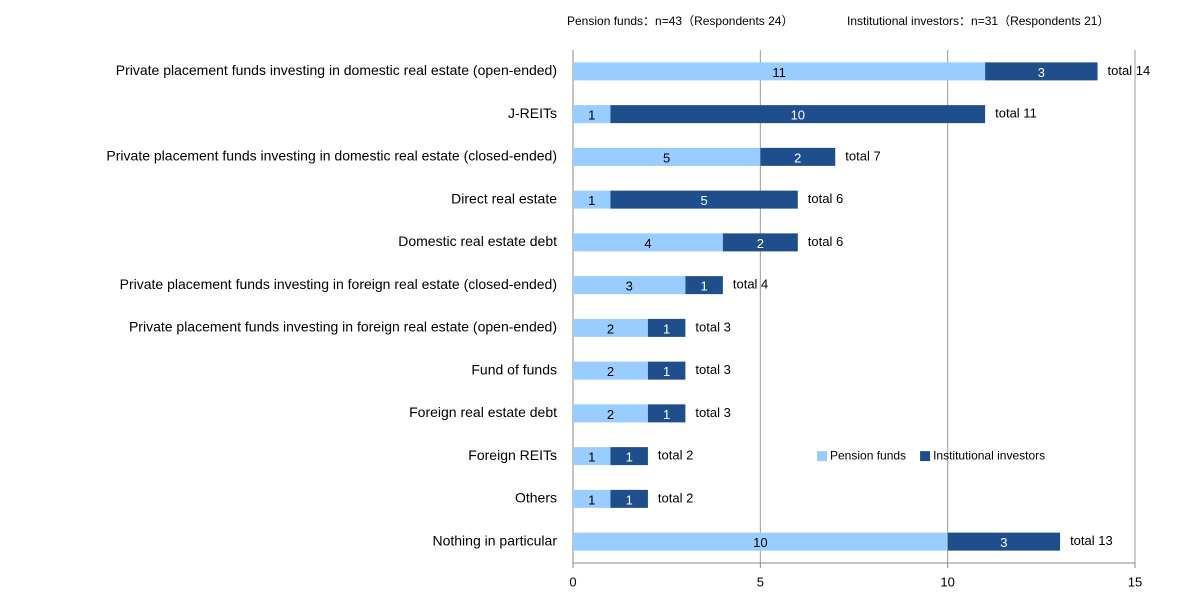 Image resolution: width=1187 pixels, height=595 pixels. I want to click on total-label: total 7, so click(862, 155).